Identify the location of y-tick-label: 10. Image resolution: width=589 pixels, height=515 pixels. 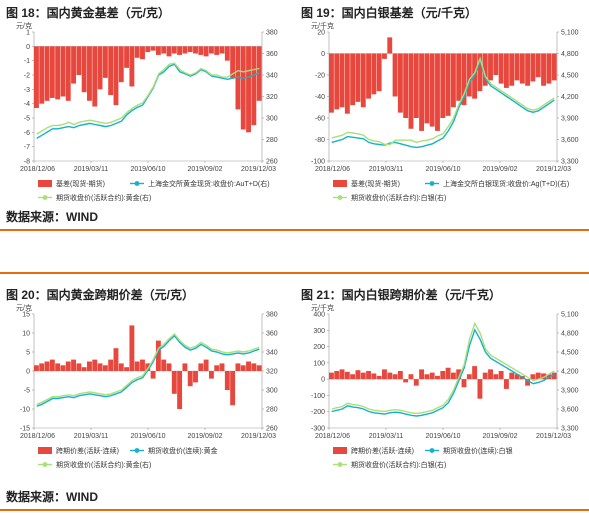
(26, 334).